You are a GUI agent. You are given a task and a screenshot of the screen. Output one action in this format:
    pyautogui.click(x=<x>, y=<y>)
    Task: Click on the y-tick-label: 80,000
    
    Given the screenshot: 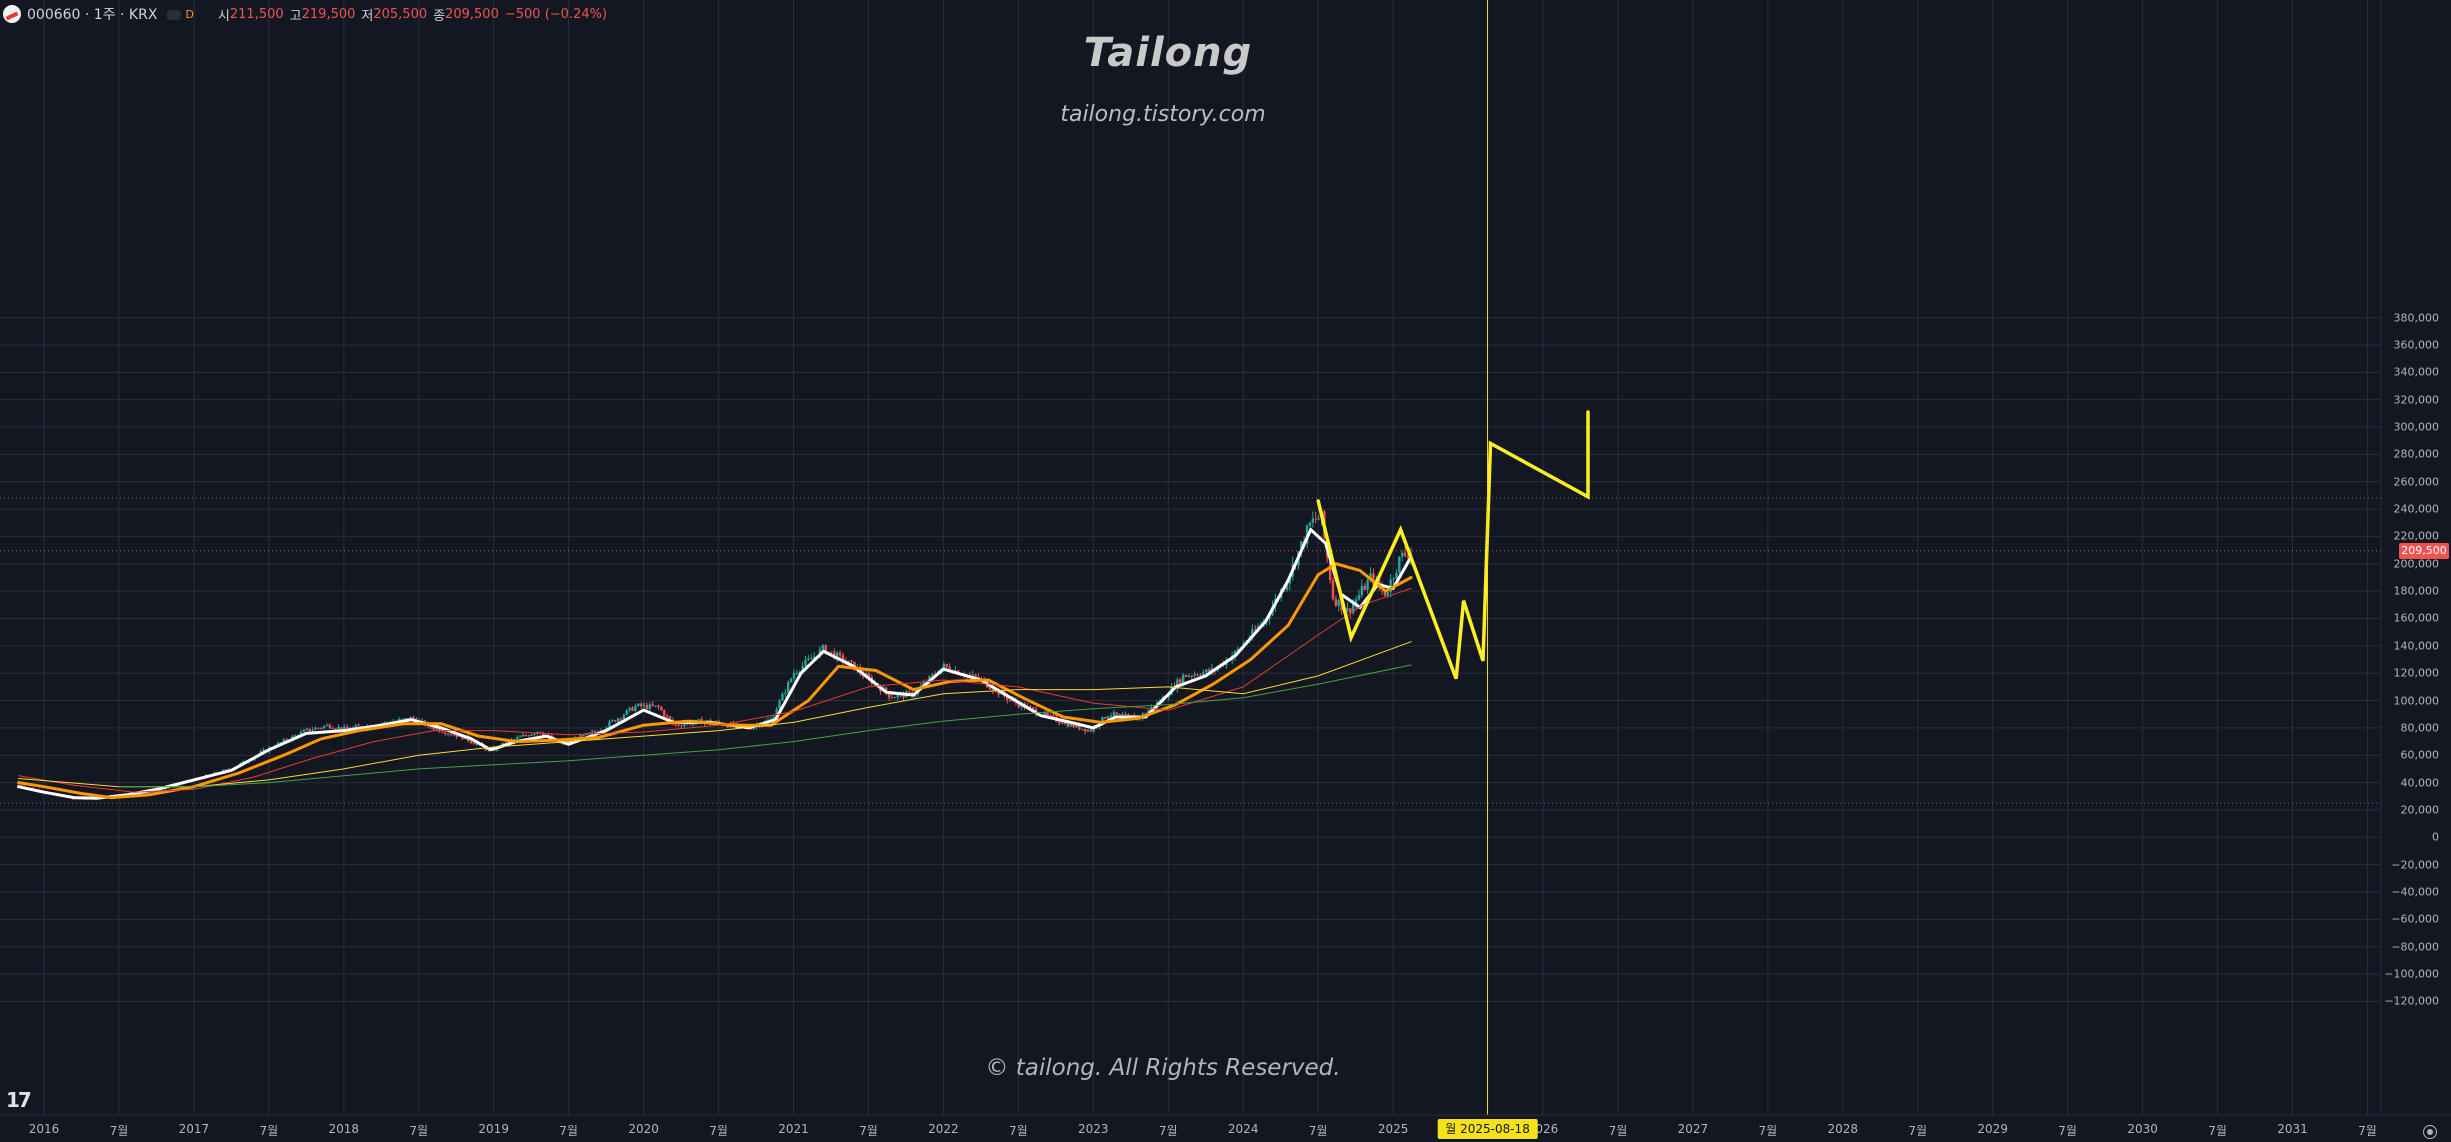 What is the action you would take?
    pyautogui.click(x=2420, y=728)
    